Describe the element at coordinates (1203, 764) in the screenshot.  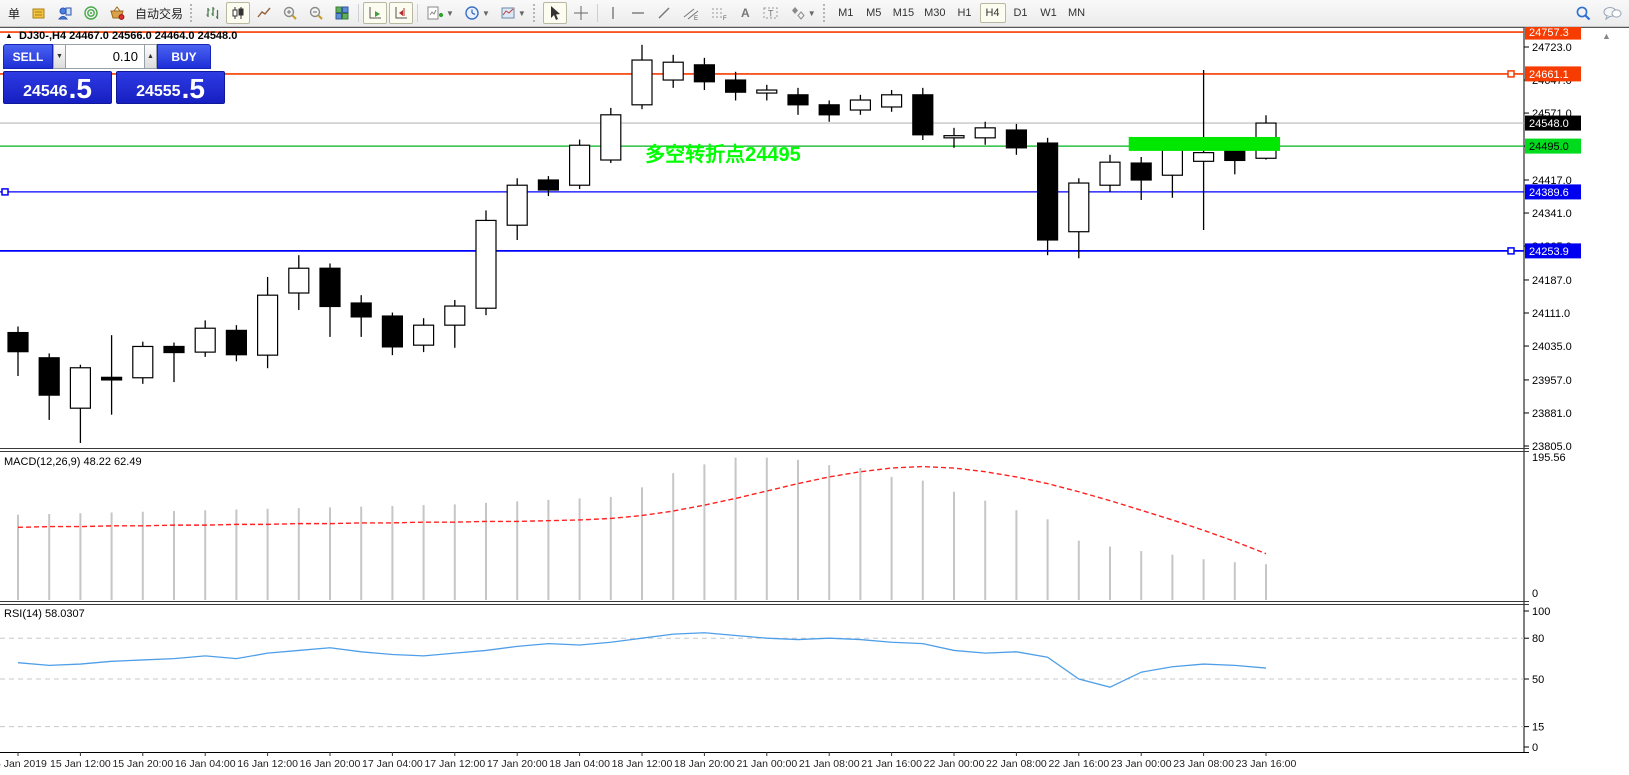
I see `time-tick-label: 23 Jan 08:00` at that location.